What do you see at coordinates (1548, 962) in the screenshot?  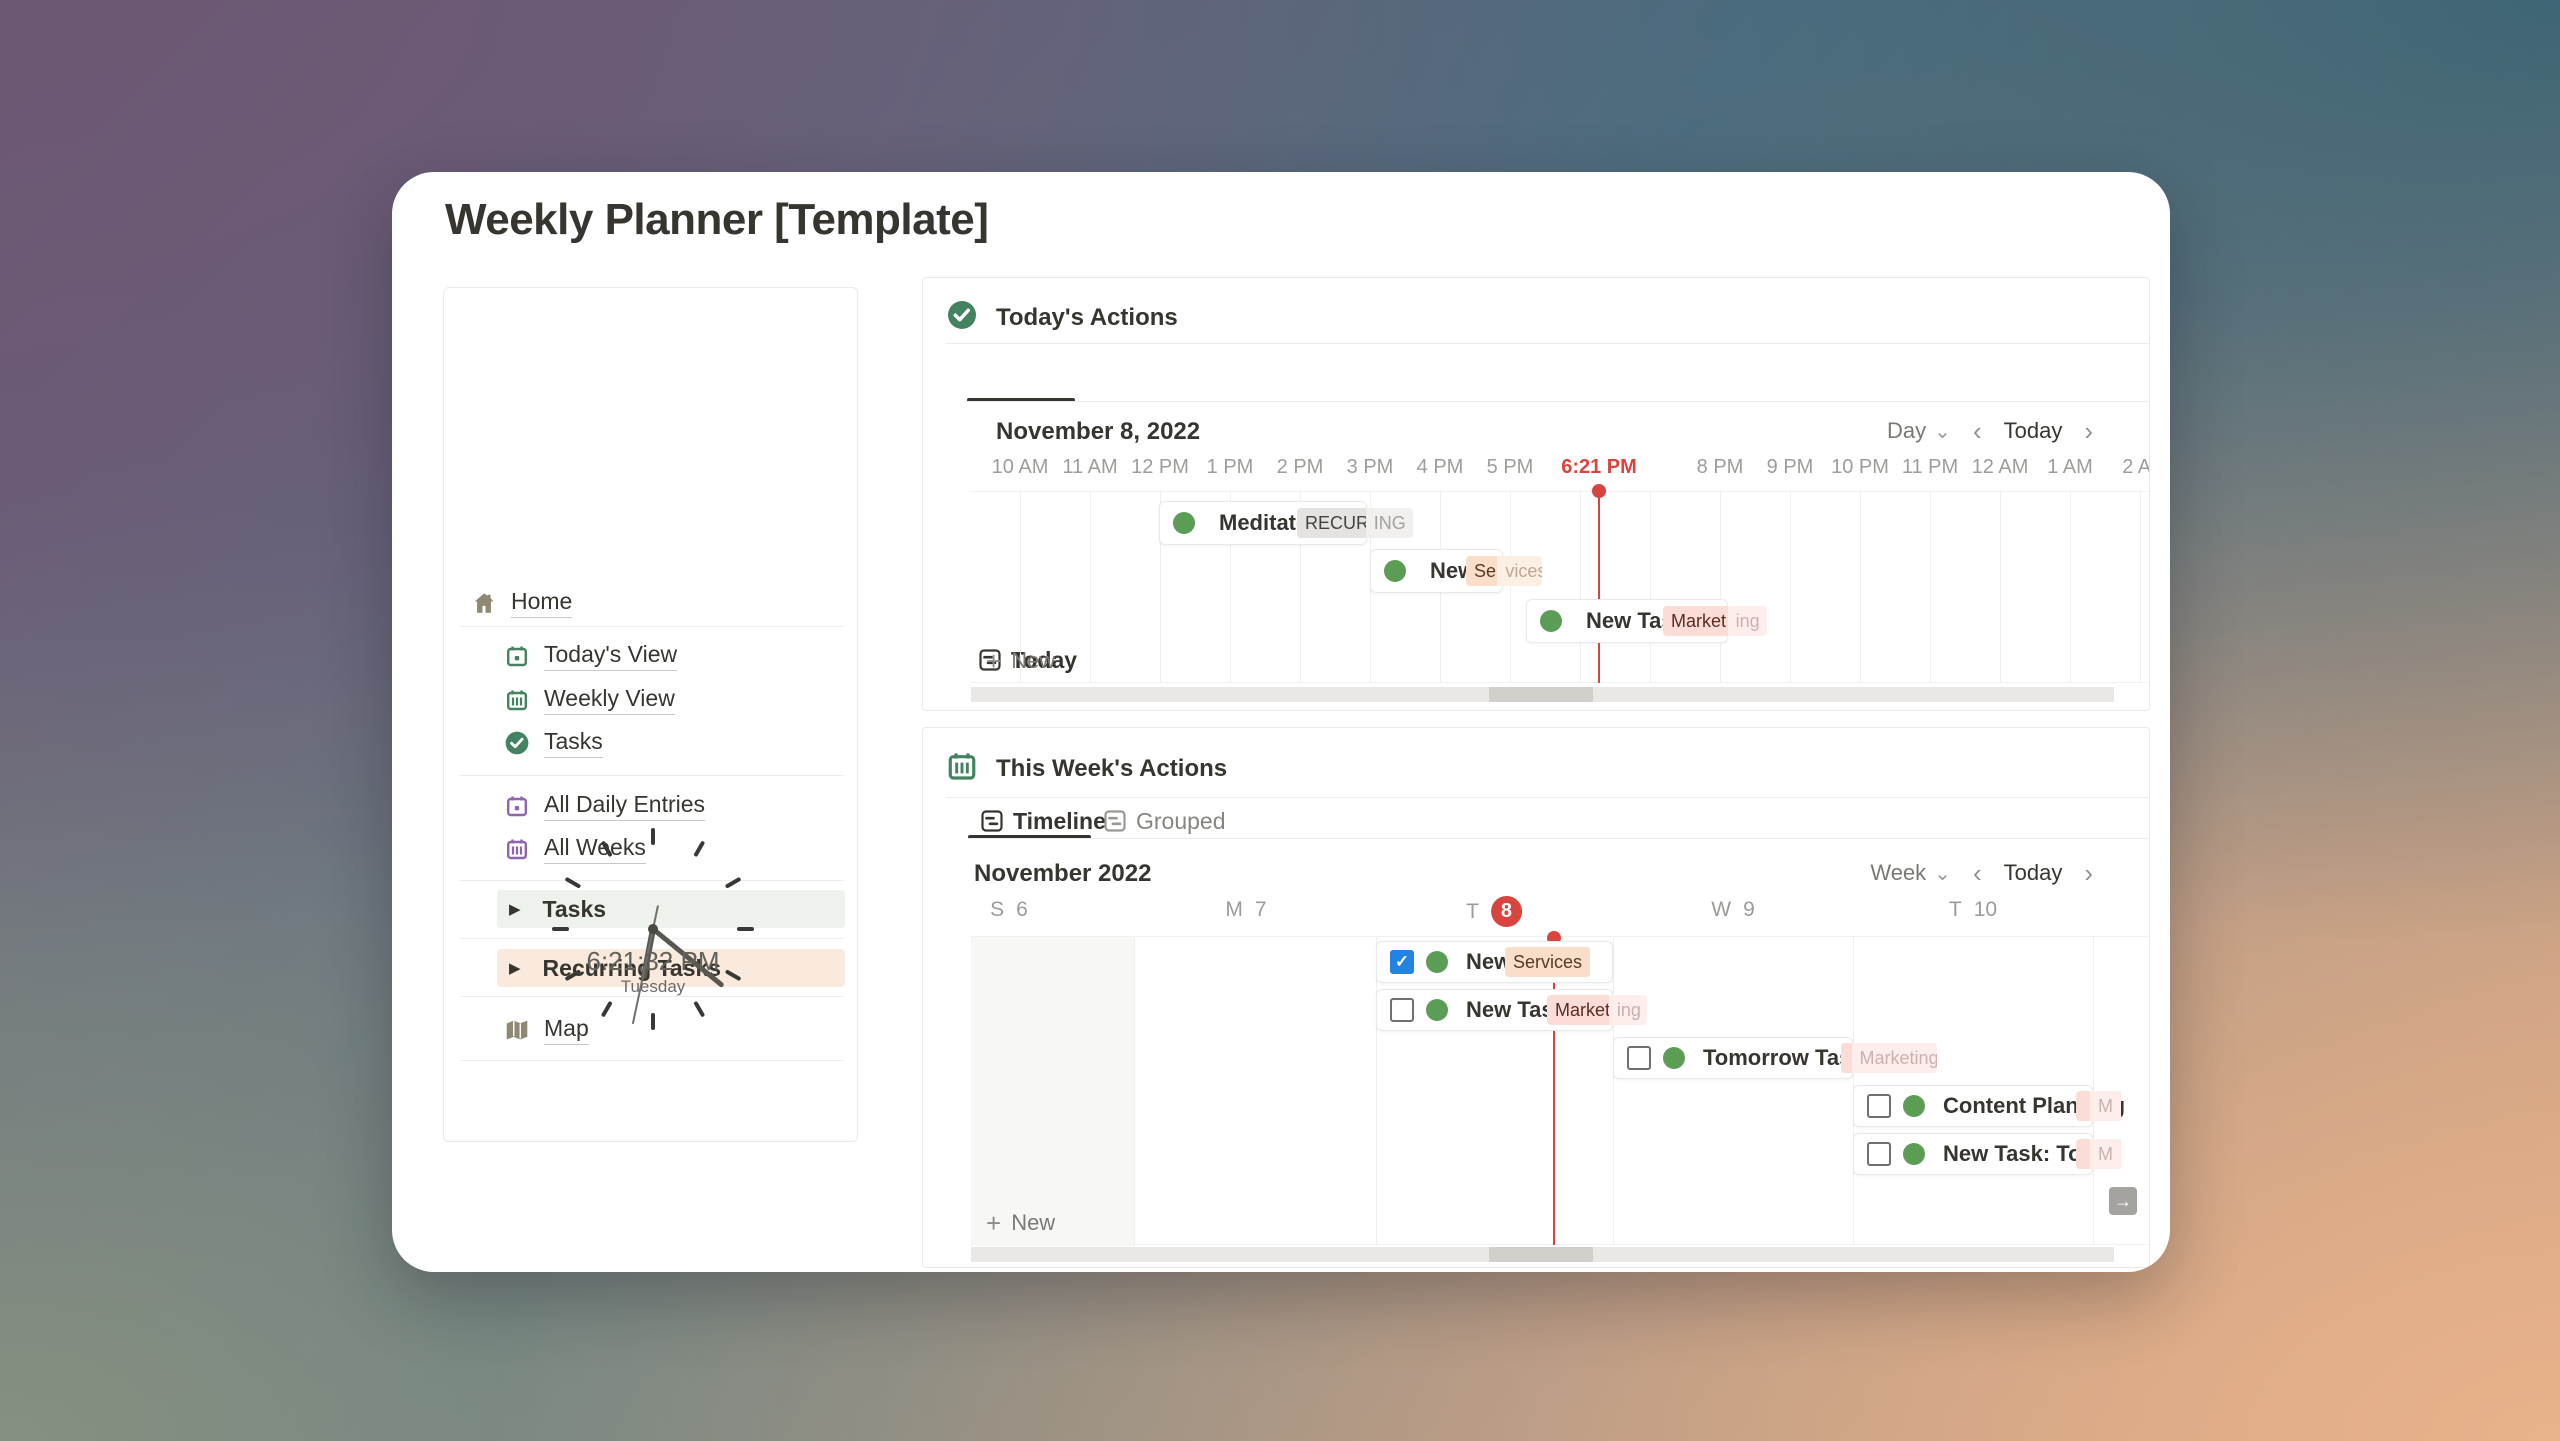 I see `tag-services: Services` at bounding box center [1548, 962].